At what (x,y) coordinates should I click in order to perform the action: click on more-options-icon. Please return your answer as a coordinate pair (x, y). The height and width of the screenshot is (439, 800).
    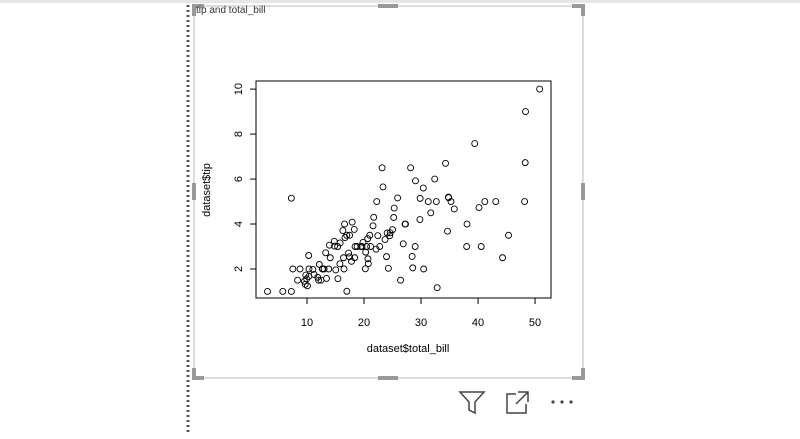
    Looking at the image, I should click on (562, 402).